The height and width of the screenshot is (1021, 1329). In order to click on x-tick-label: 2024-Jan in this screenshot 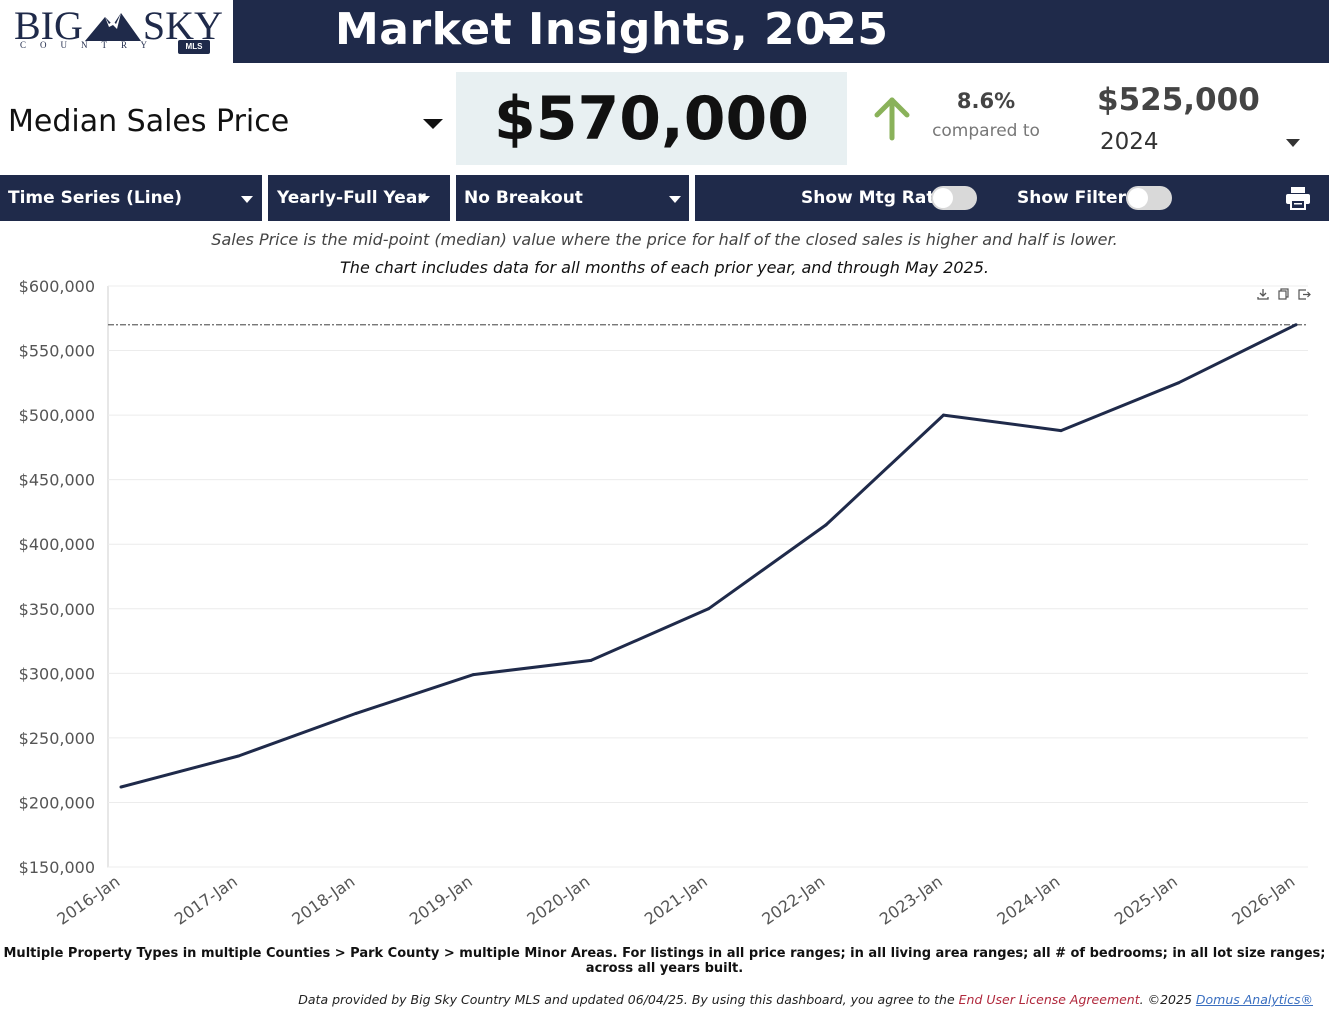, I will do `click(1028, 900)`.